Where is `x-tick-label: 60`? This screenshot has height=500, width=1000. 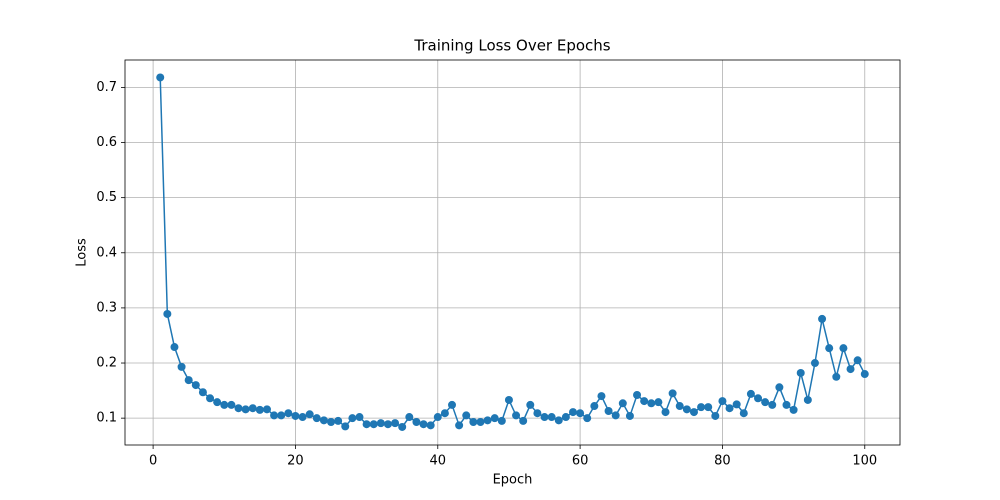 x-tick-label: 60 is located at coordinates (580, 461).